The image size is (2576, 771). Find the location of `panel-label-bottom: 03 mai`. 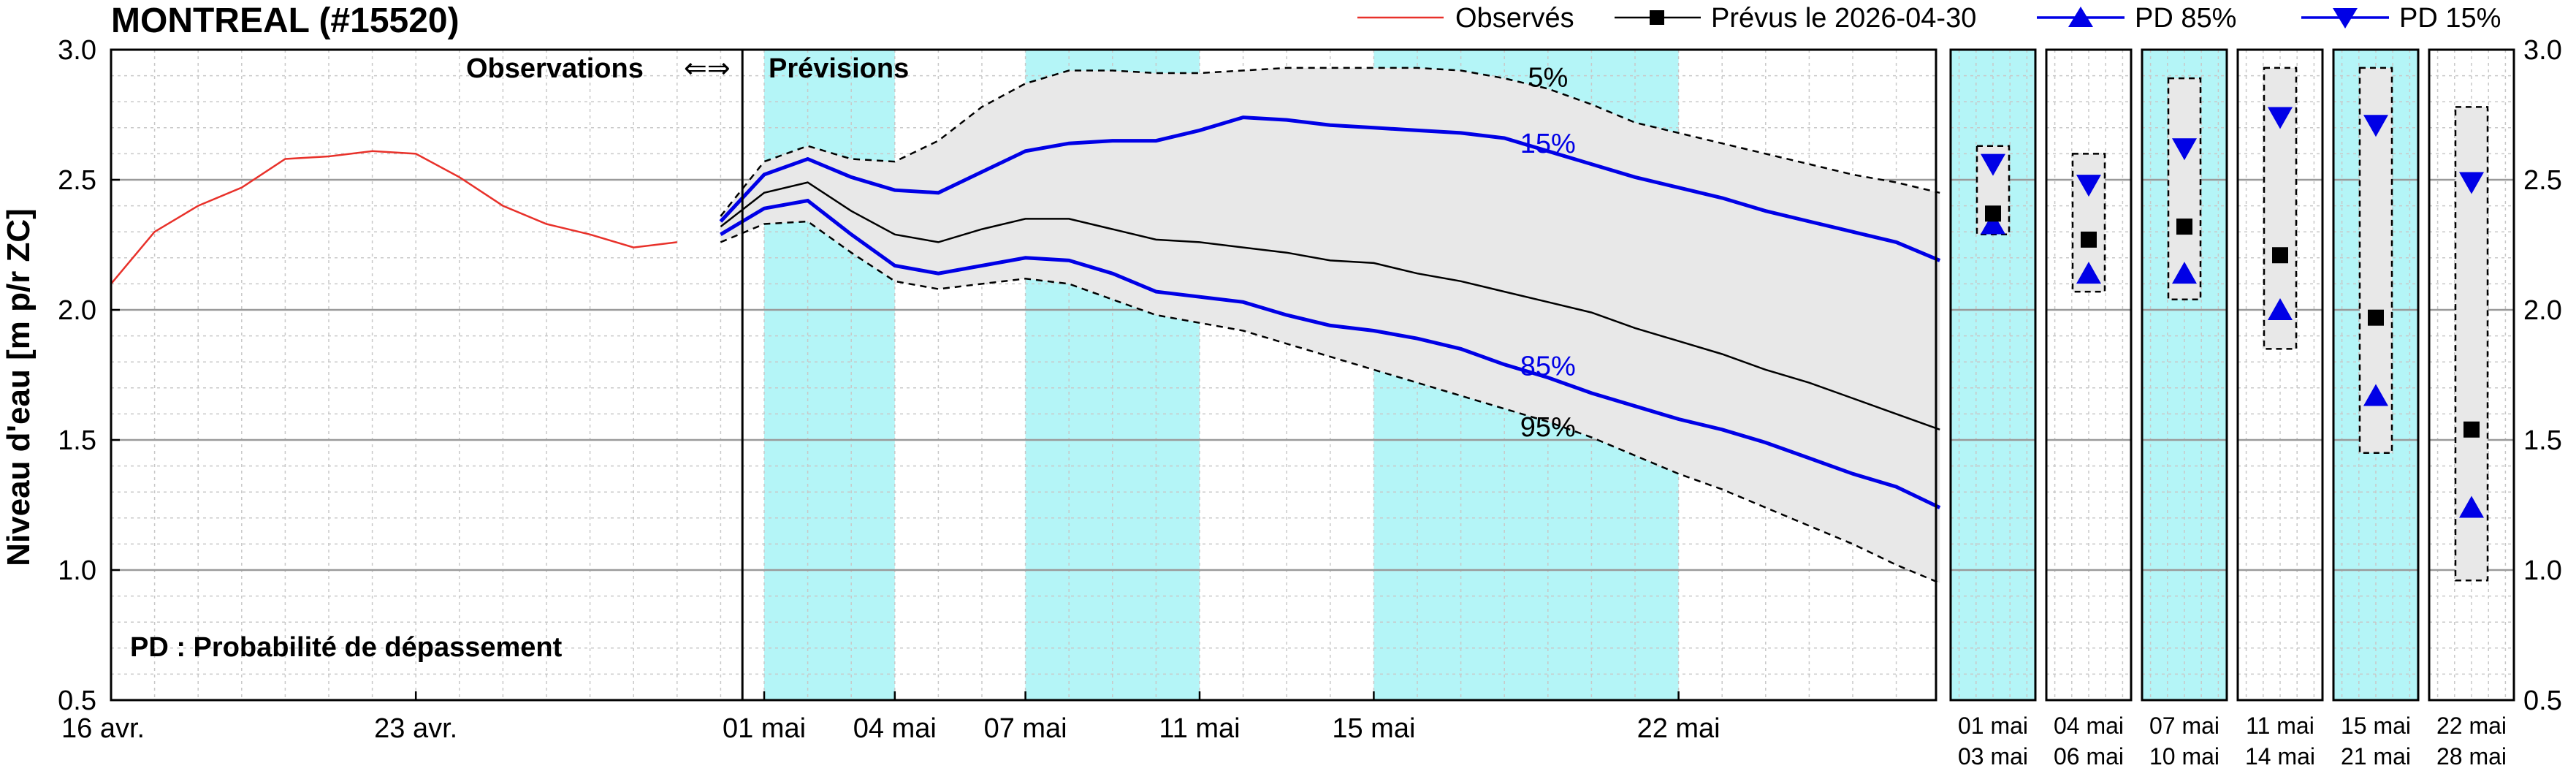

panel-label-bottom: 03 mai is located at coordinates (1993, 756).